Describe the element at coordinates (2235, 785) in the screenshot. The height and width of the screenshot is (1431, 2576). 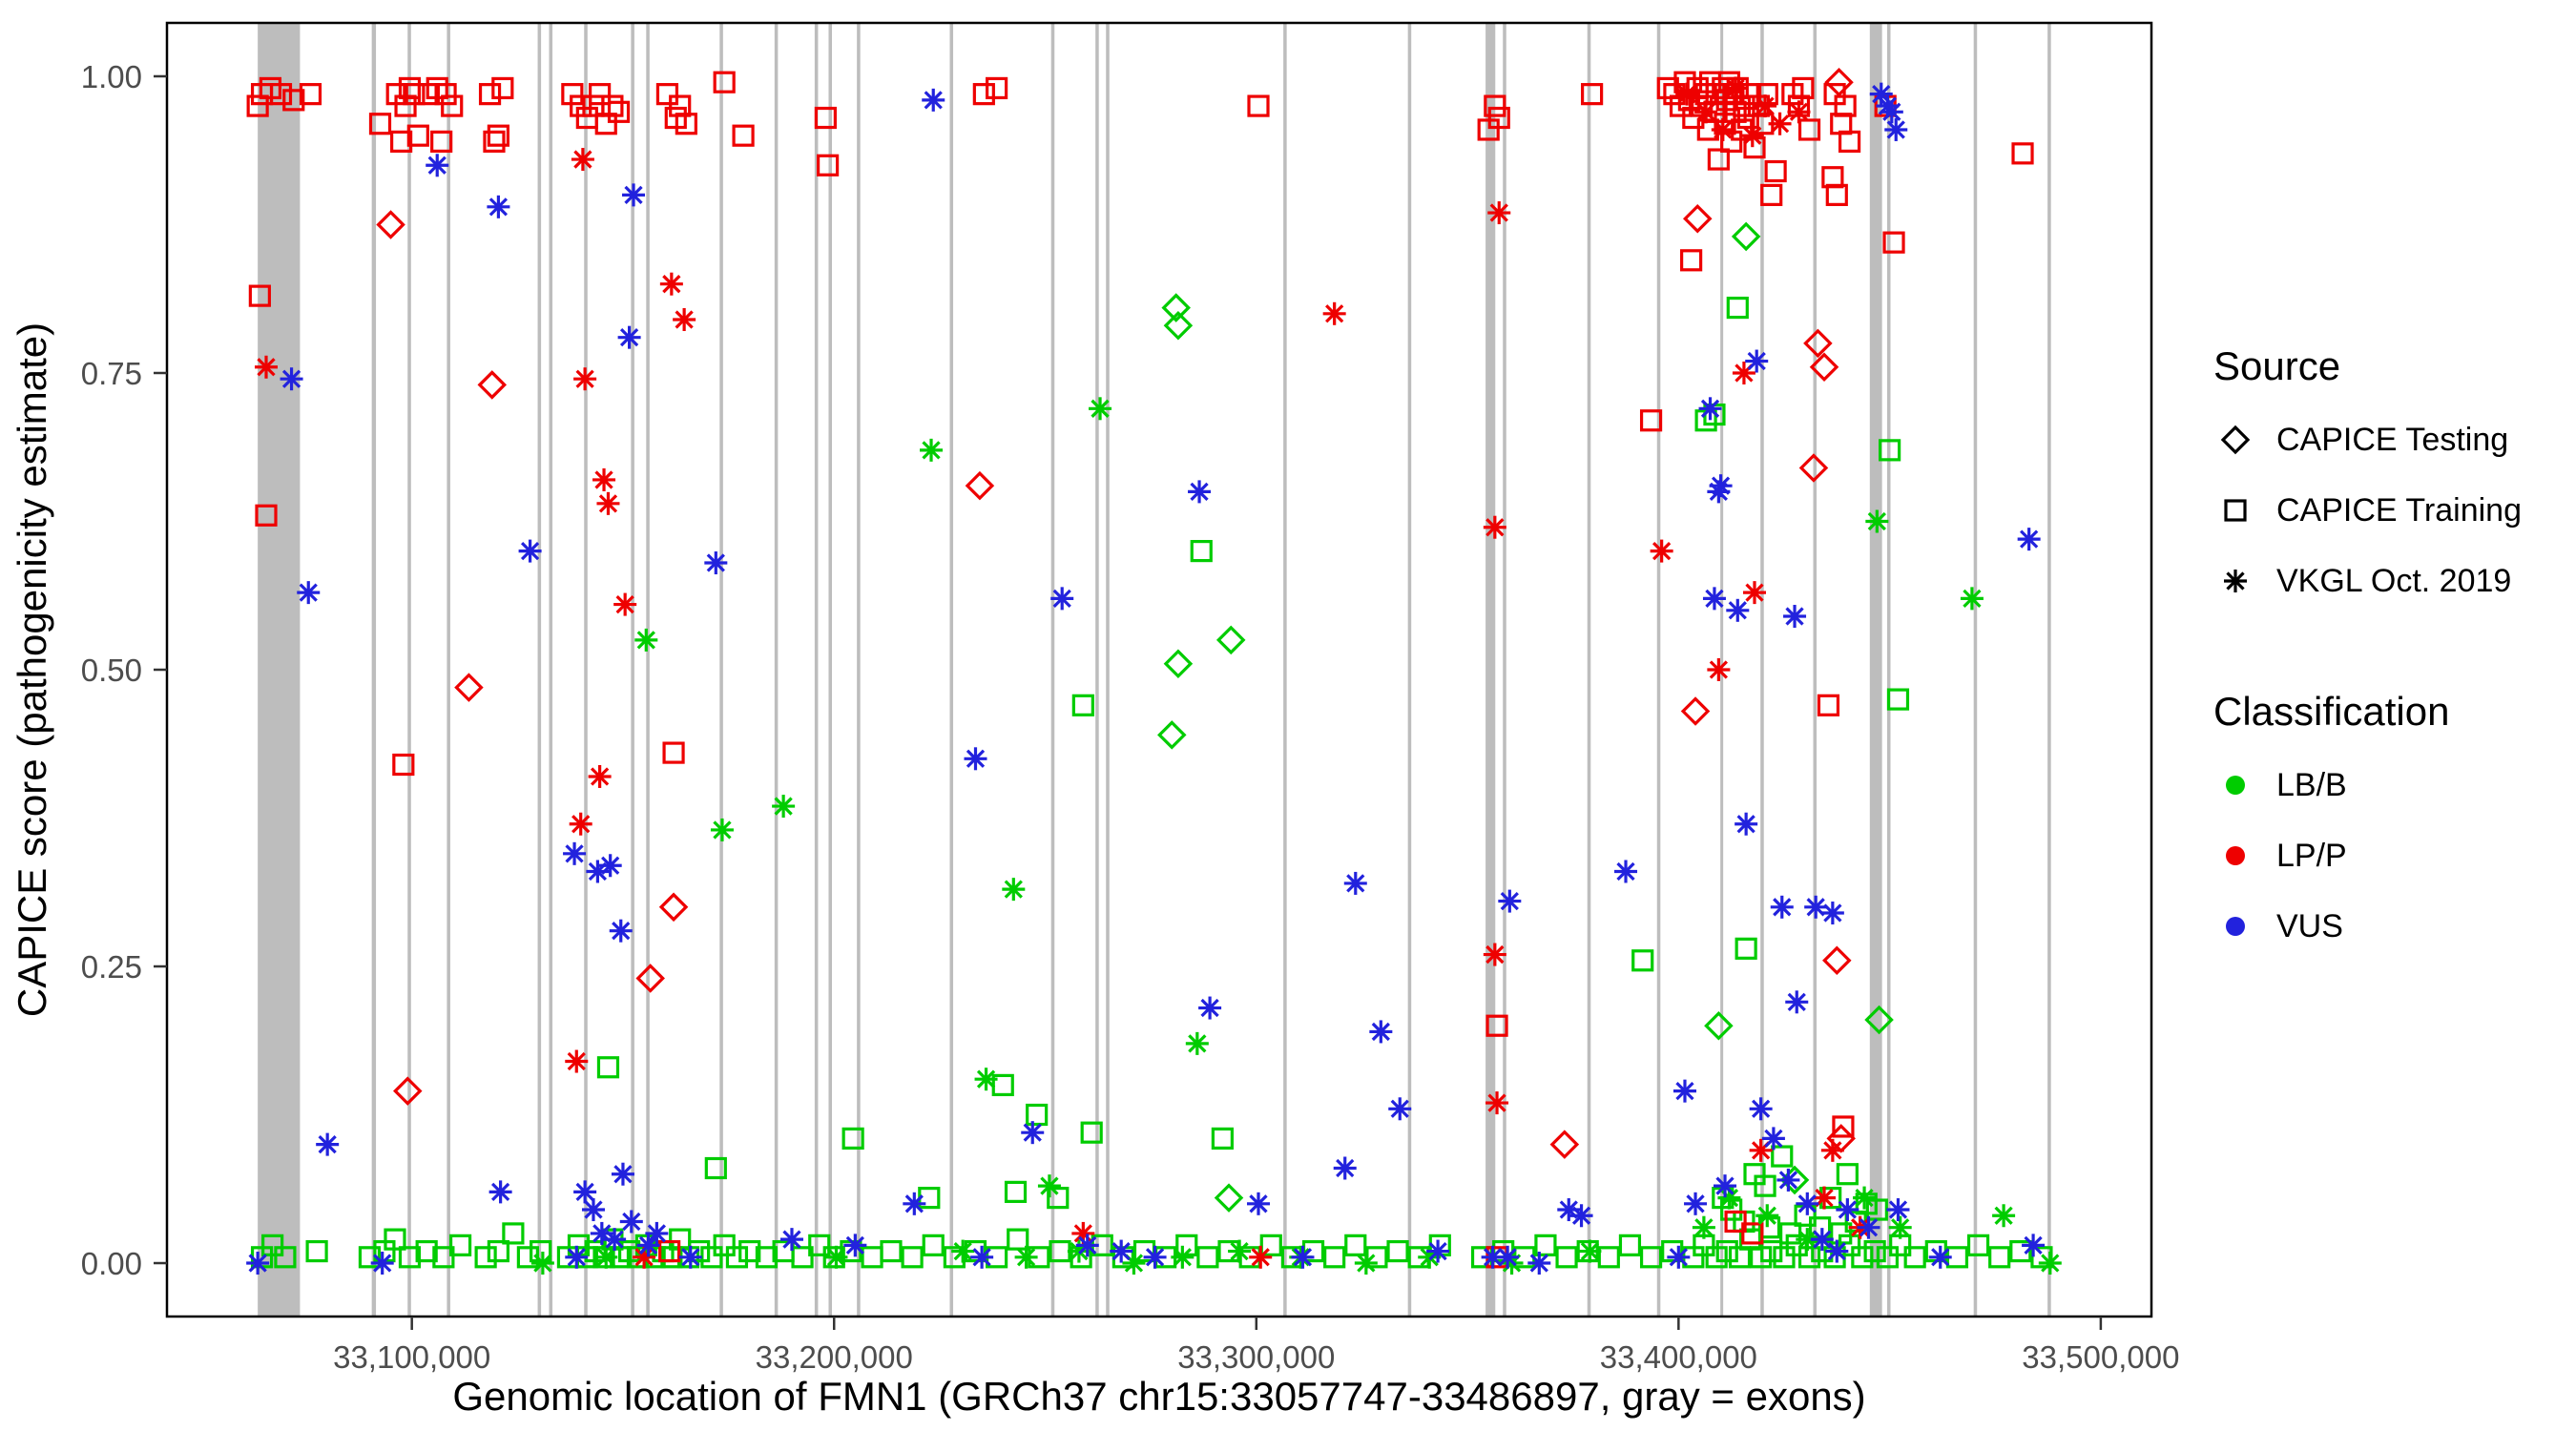
I see `lbb-circle-icon` at that location.